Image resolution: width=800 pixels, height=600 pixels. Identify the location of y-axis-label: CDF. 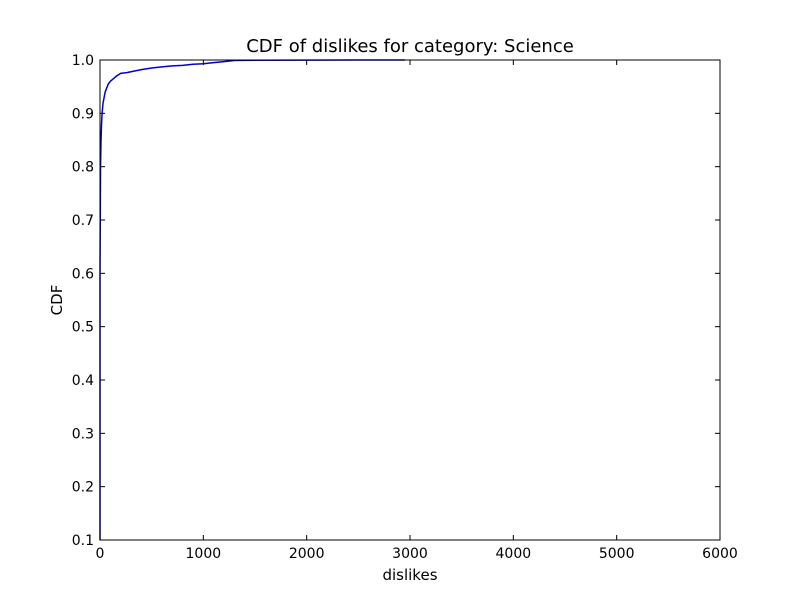
(57, 300).